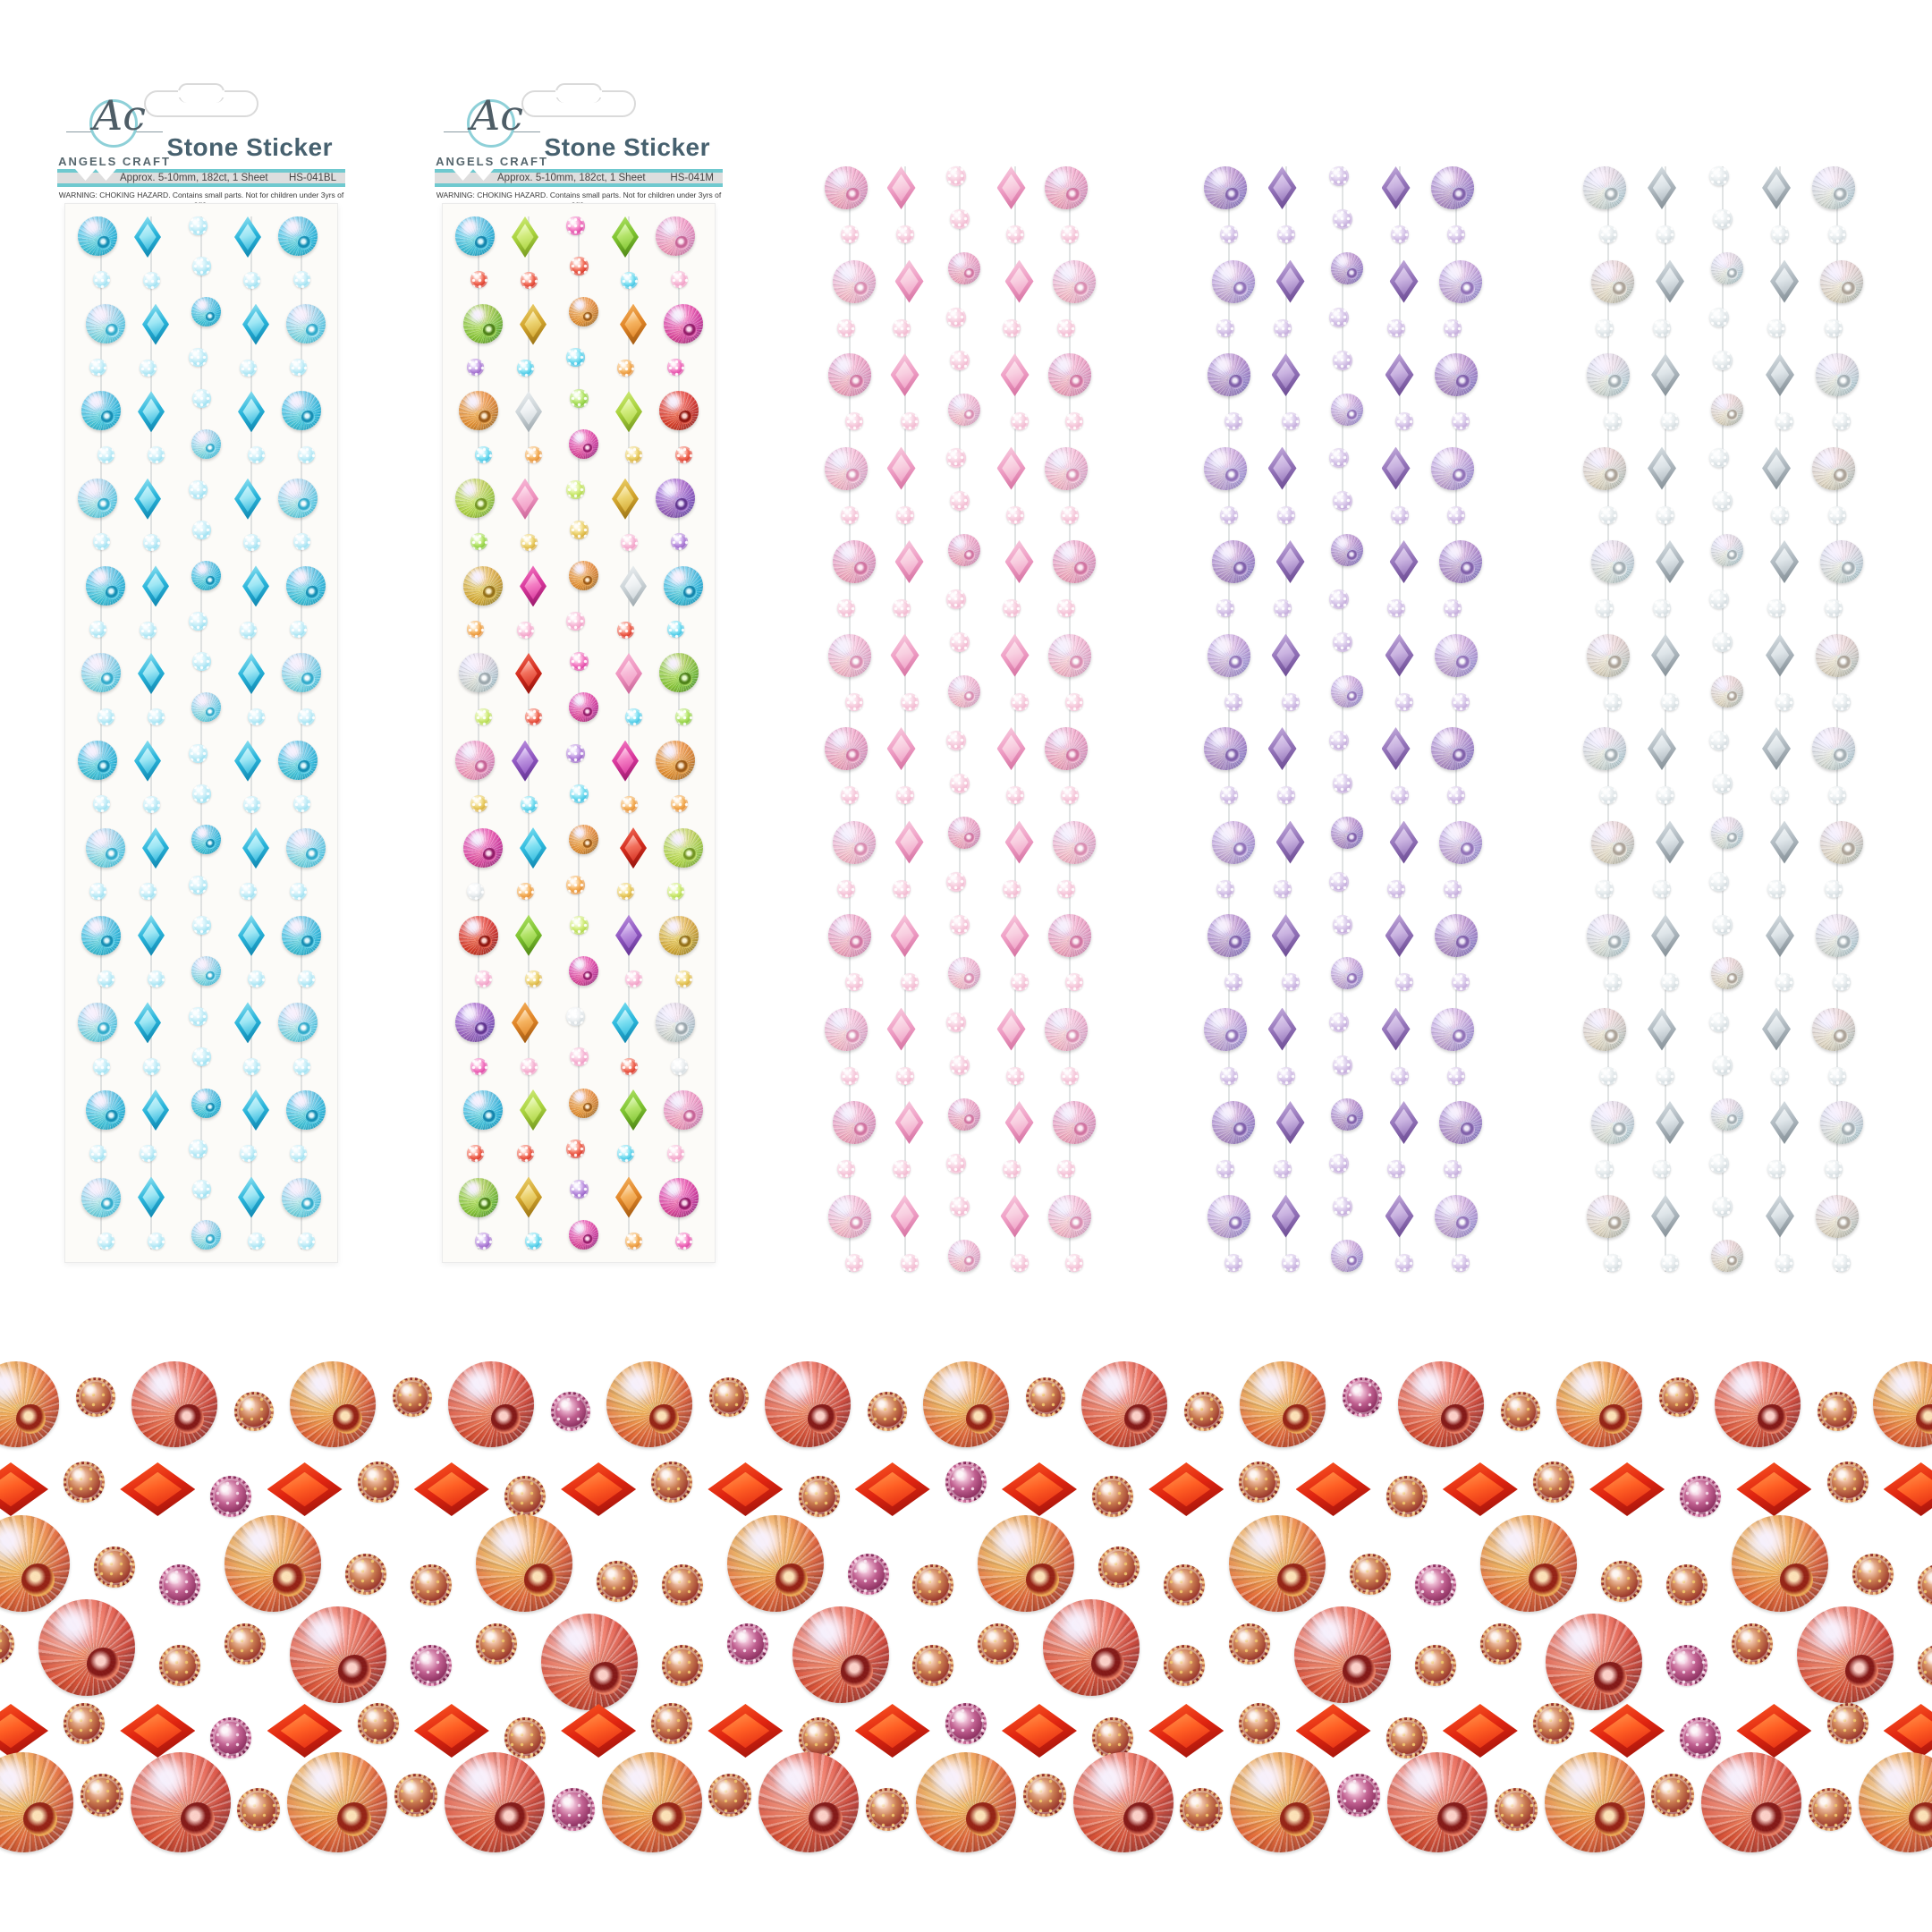 The width and height of the screenshot is (1932, 1932). I want to click on sticker-sheet-multicolor, so click(579, 733).